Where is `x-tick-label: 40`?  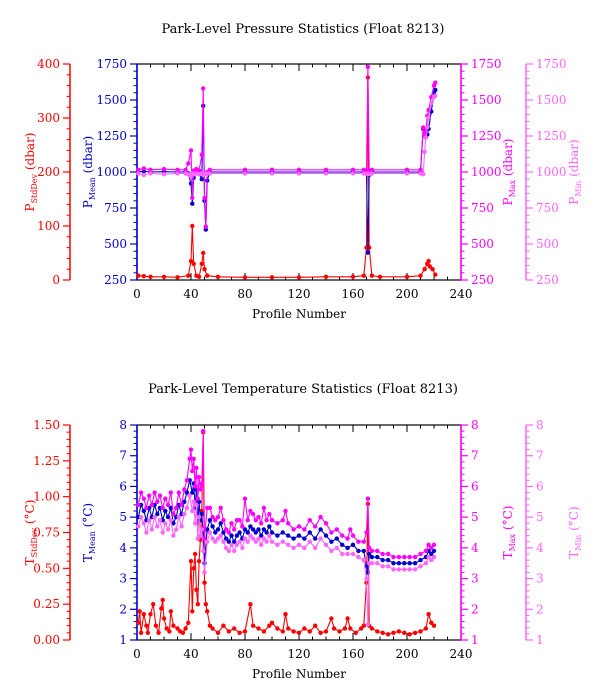
x-tick-label: 40 is located at coordinates (190, 654).